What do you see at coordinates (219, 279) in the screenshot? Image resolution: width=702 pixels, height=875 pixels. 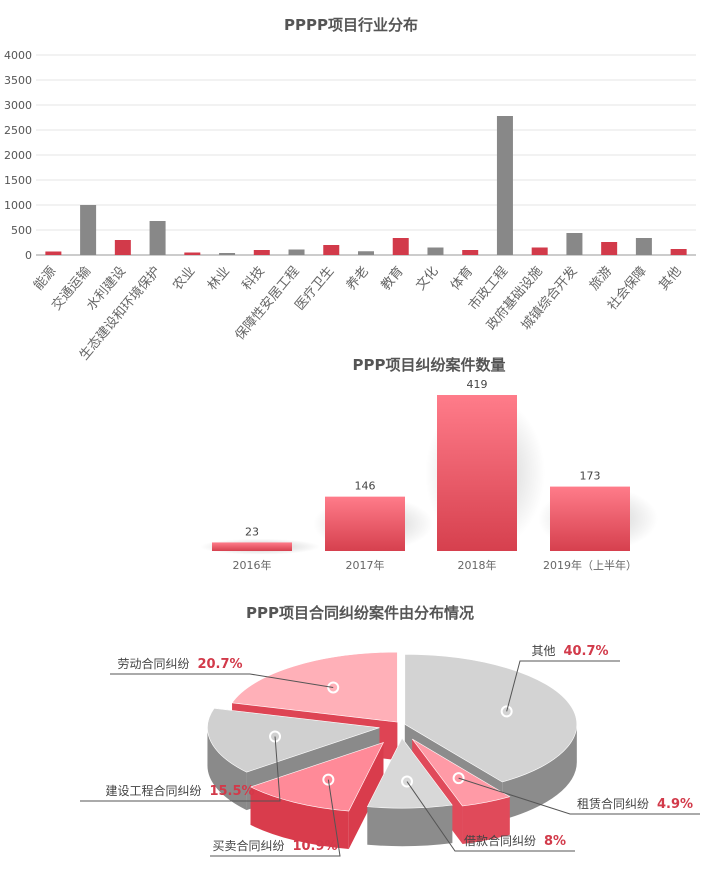 I see `chart1-category-label: 林业` at bounding box center [219, 279].